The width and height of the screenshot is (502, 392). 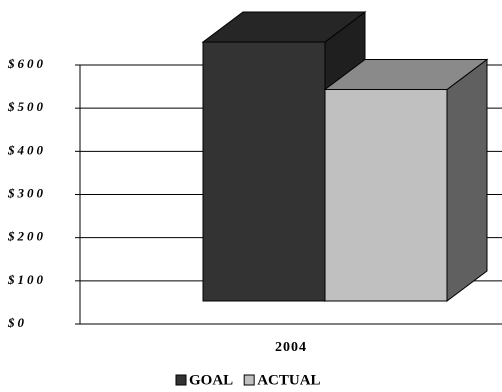 What do you see at coordinates (17, 322) in the screenshot?
I see `y-tick-label: $0` at bounding box center [17, 322].